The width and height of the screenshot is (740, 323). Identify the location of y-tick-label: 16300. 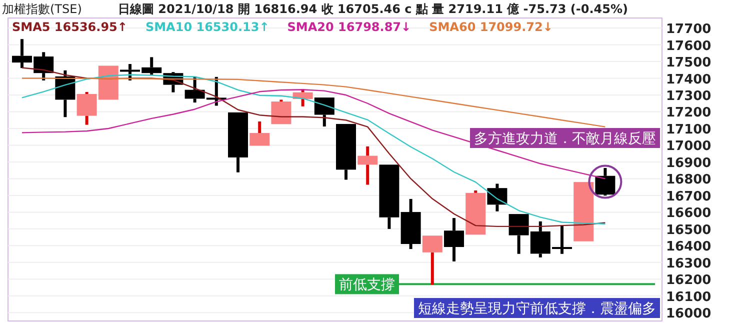
(689, 264).